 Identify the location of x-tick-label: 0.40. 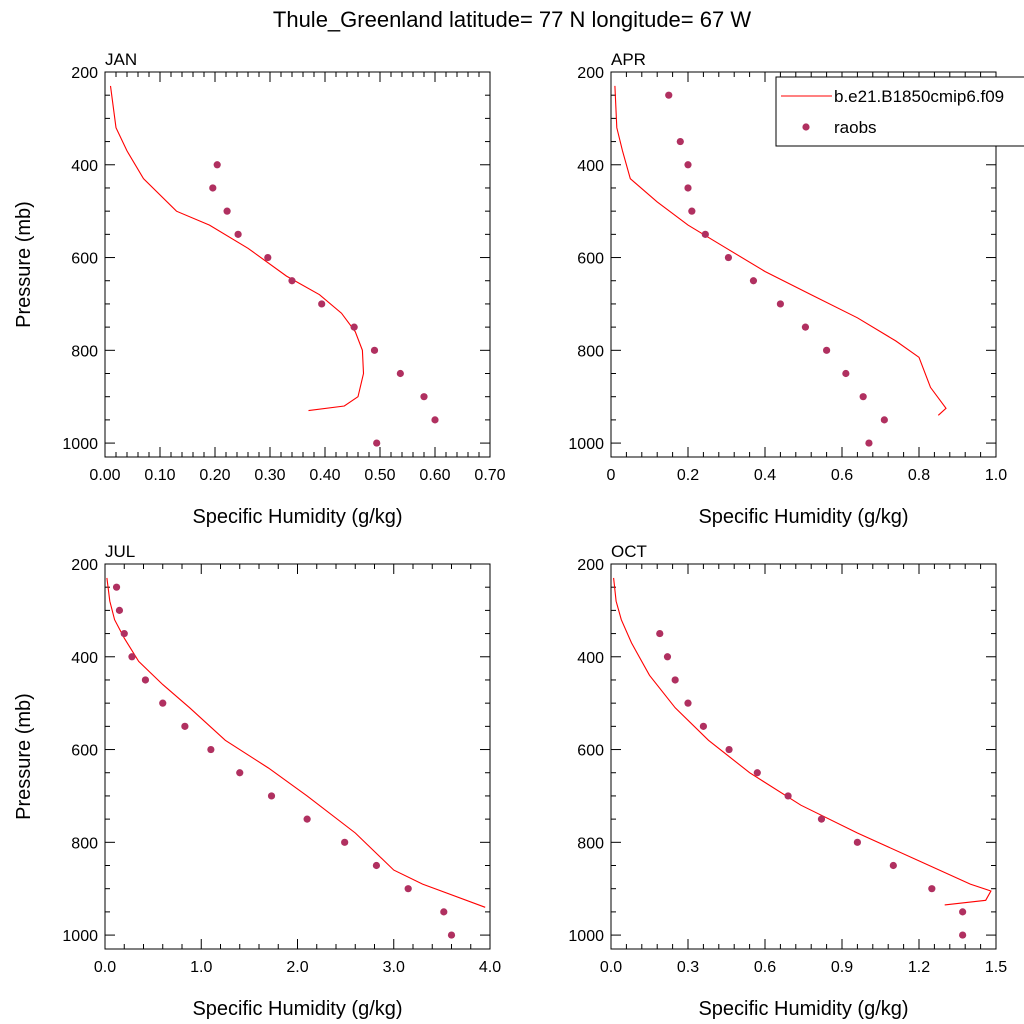
(324, 475).